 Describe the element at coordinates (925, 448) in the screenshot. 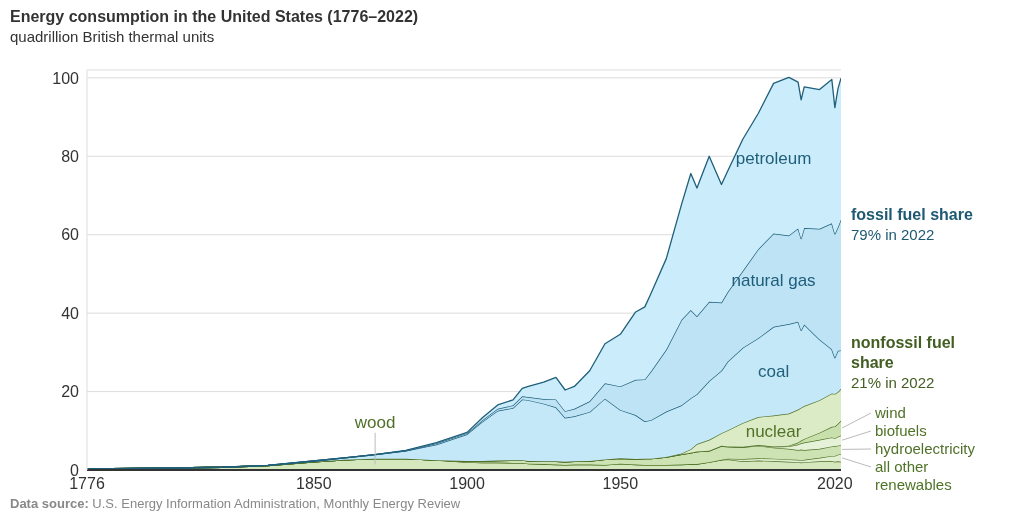

I see `text: hydroelectricity` at that location.